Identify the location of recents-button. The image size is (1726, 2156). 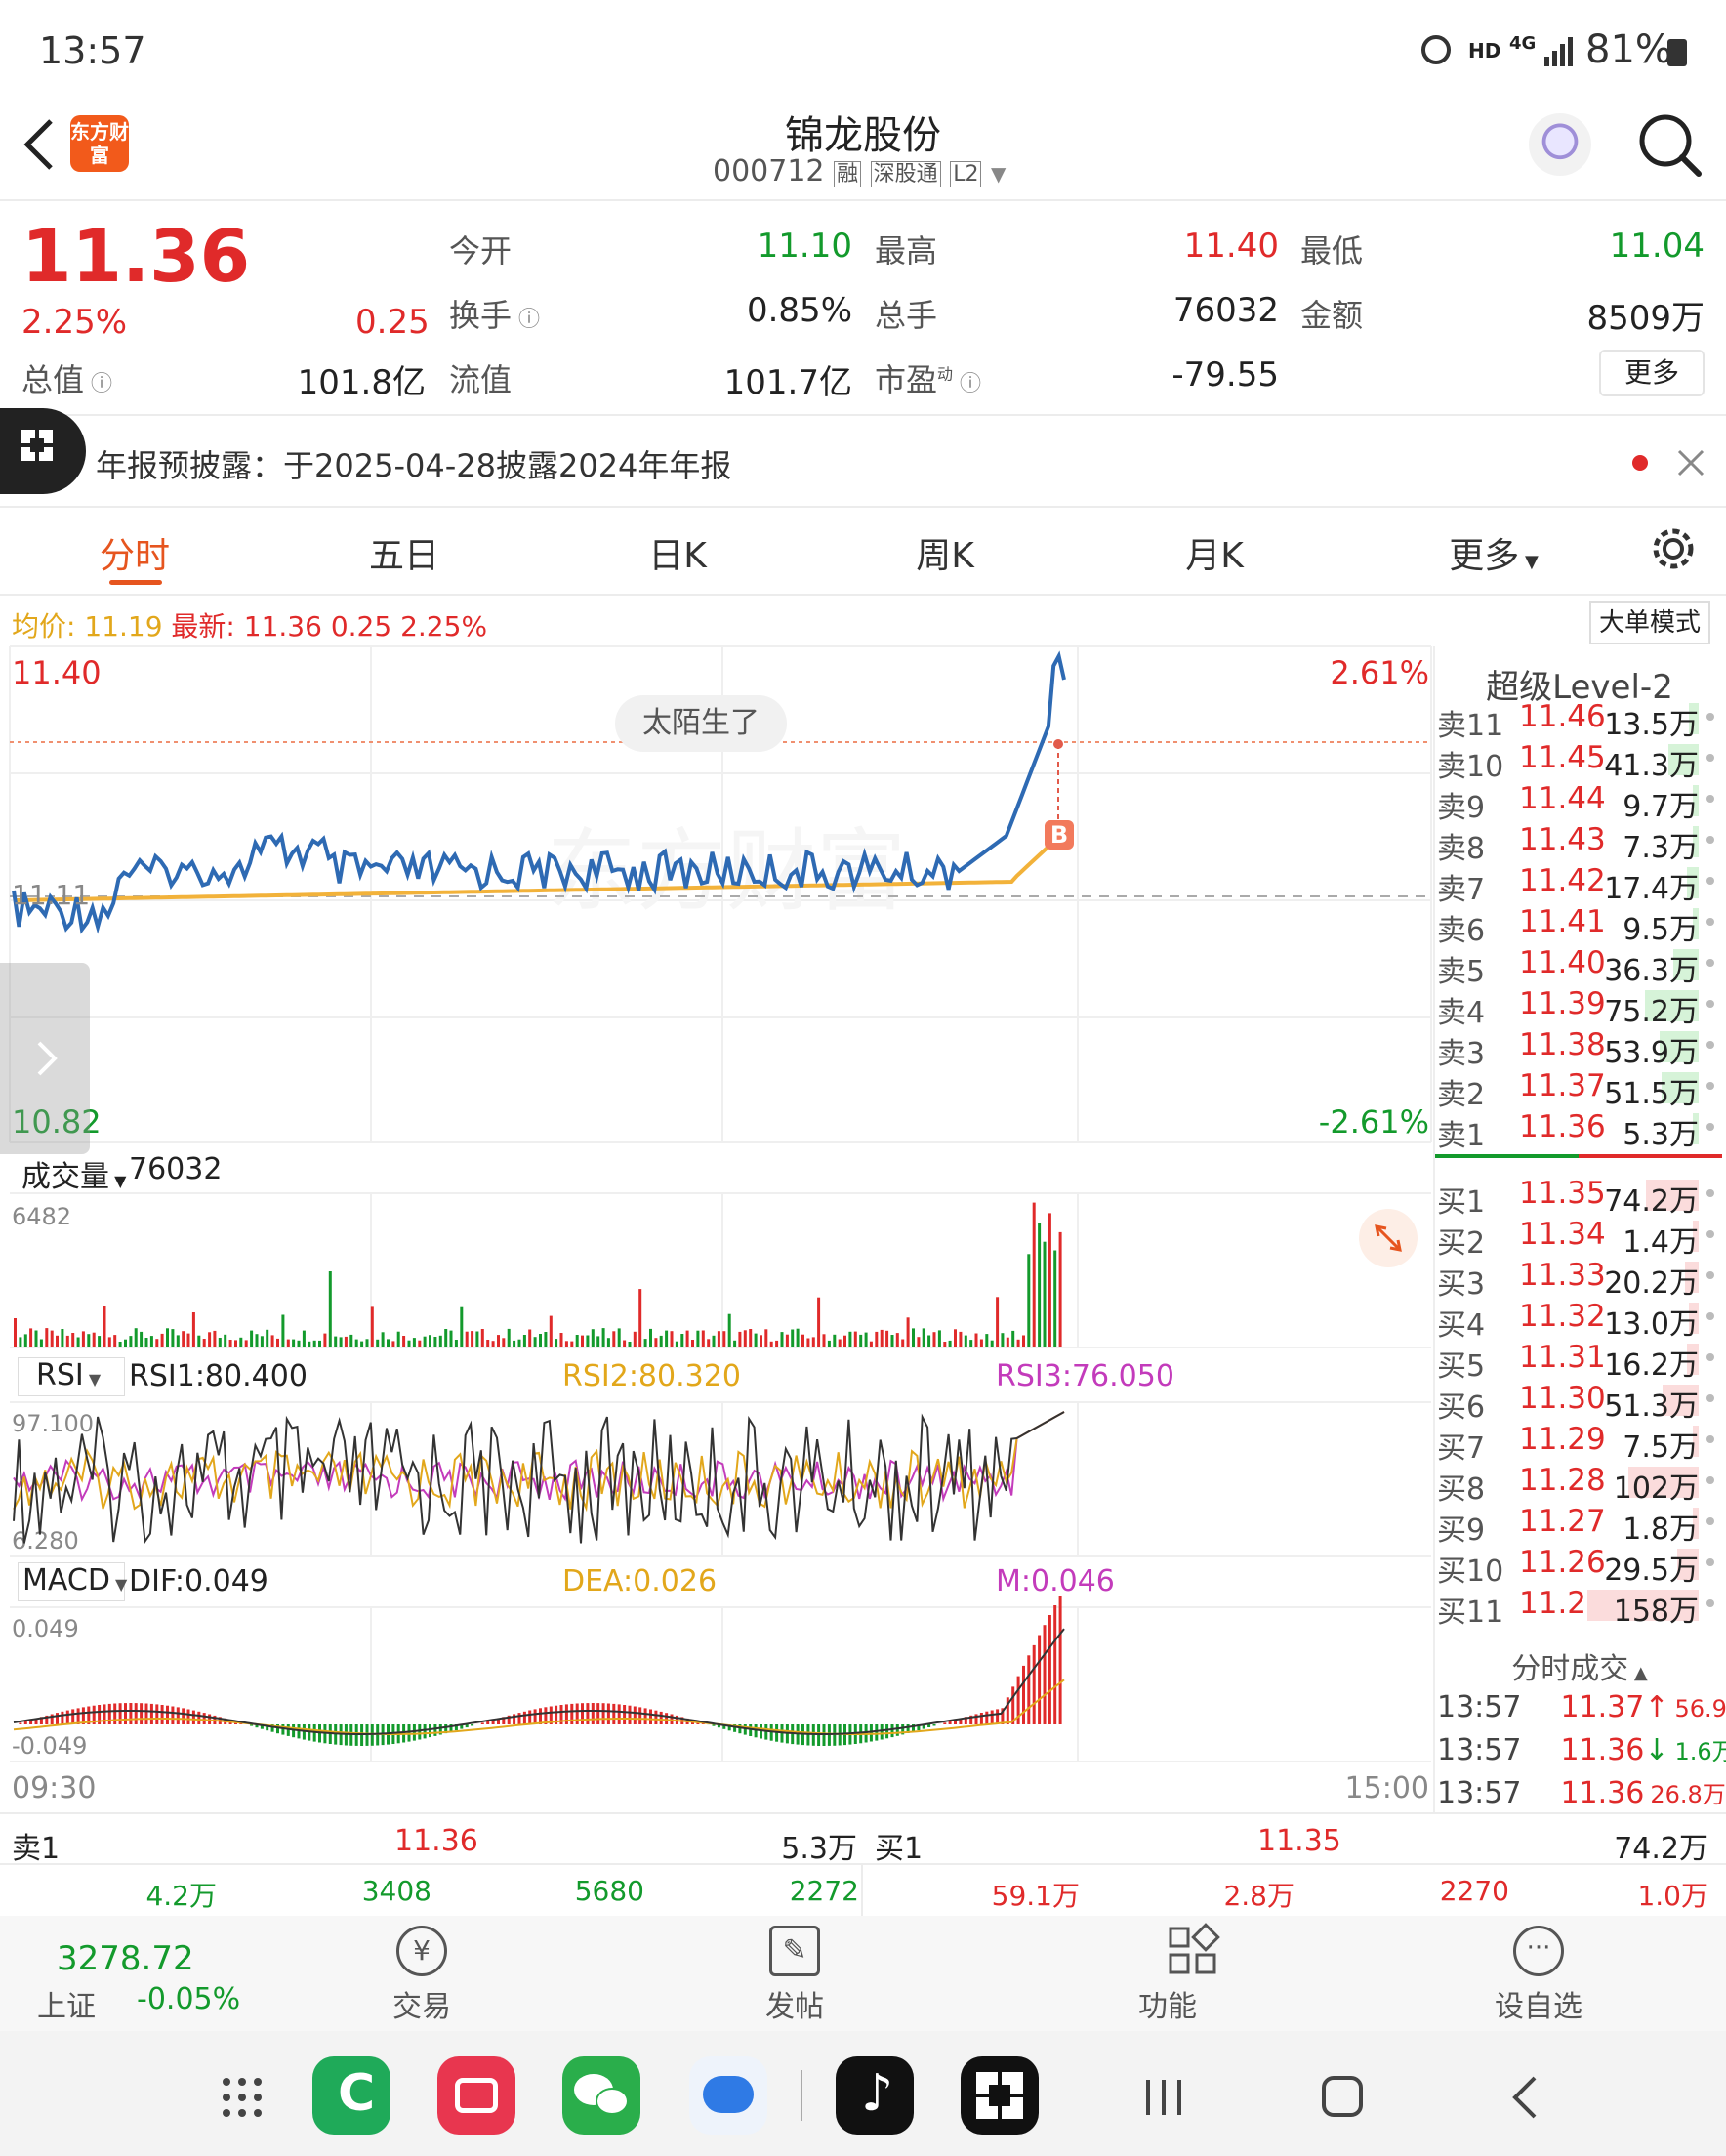
(1163, 2097).